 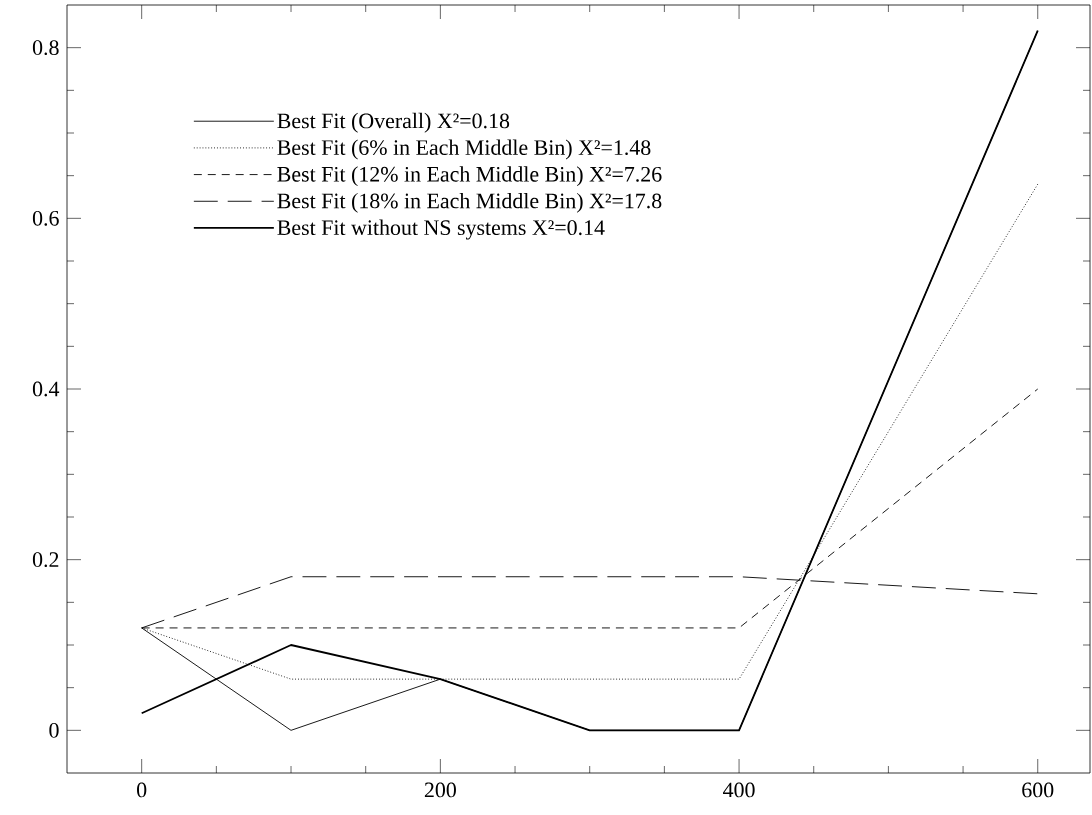 What do you see at coordinates (142, 790) in the screenshot?
I see `x-tick-label: 0` at bounding box center [142, 790].